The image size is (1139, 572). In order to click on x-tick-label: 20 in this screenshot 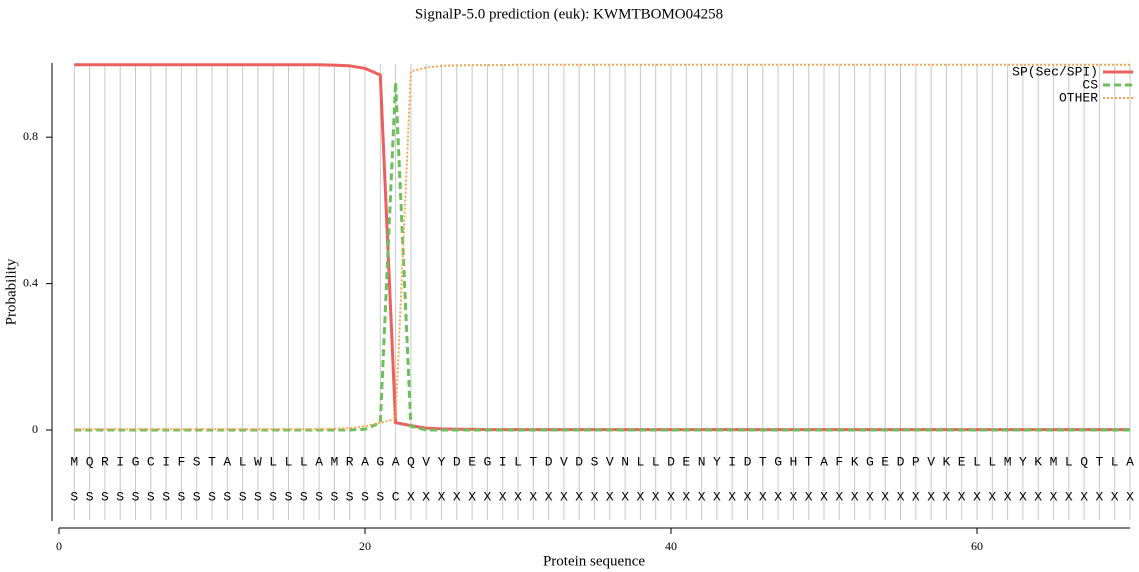, I will do `click(365, 546)`.